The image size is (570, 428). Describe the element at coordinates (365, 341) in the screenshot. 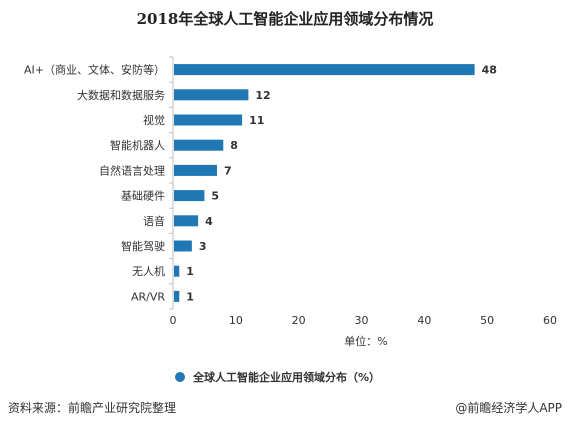

I see `x-axis-label: 单位：%` at that location.